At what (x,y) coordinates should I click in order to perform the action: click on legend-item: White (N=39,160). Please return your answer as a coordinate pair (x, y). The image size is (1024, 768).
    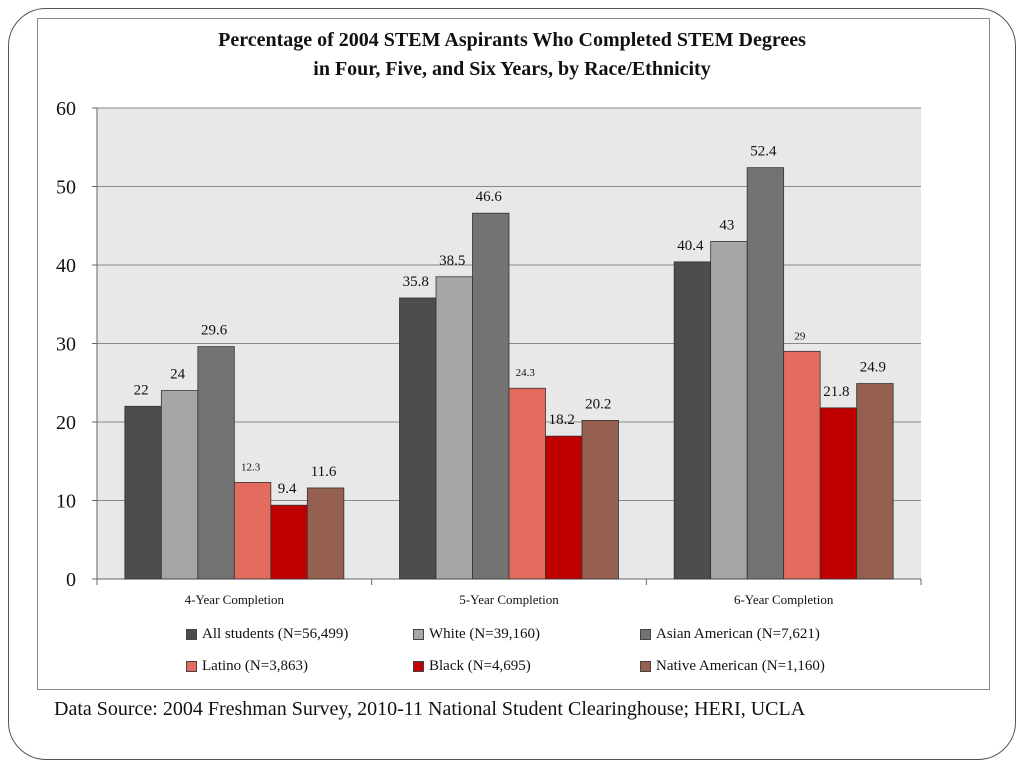
    Looking at the image, I should click on (476, 634).